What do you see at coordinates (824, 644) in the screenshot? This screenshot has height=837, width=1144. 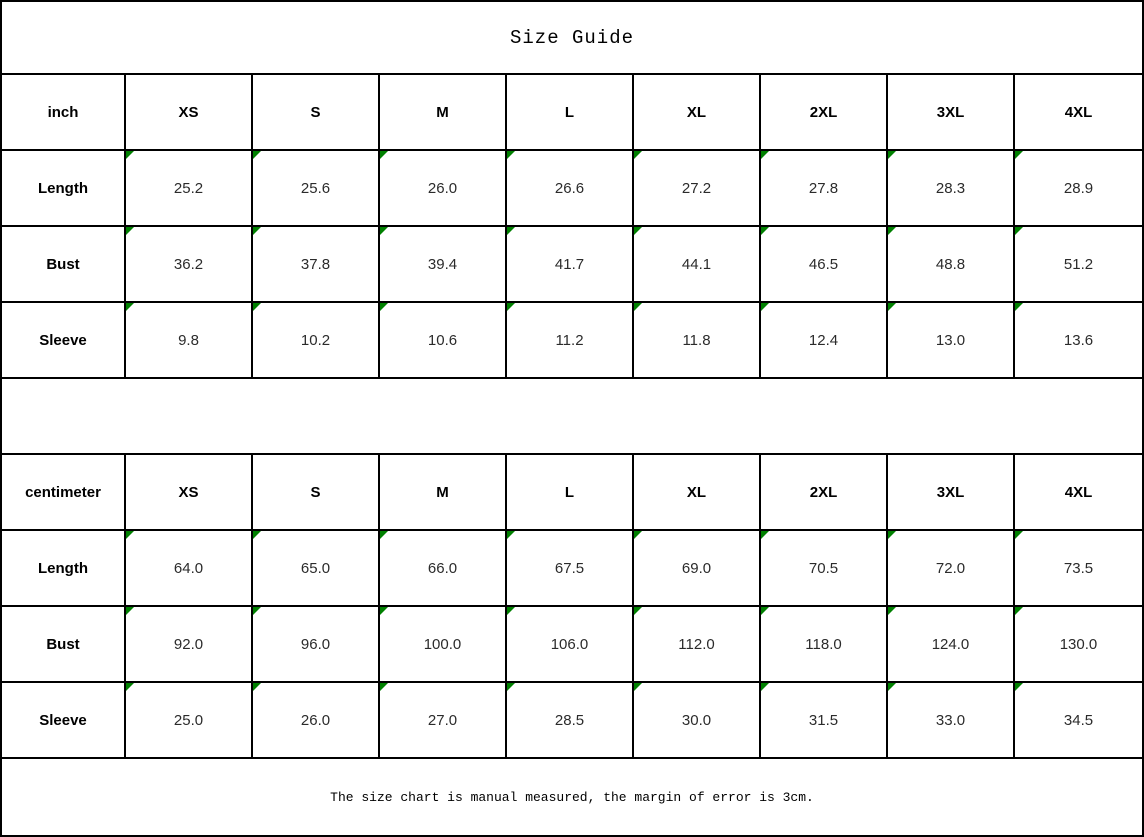 I see `size-value: 118.0` at bounding box center [824, 644].